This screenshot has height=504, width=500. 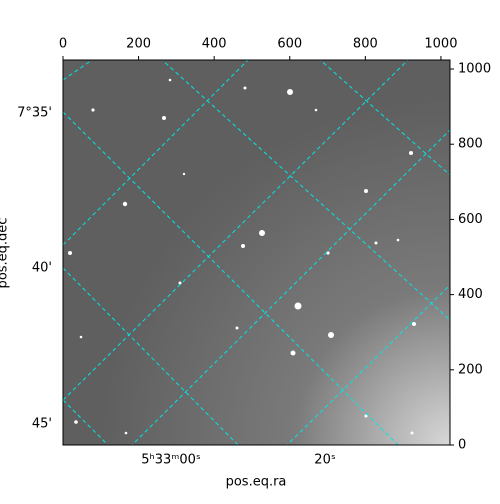 I want to click on x-tick-label: 0, so click(x=63, y=44).